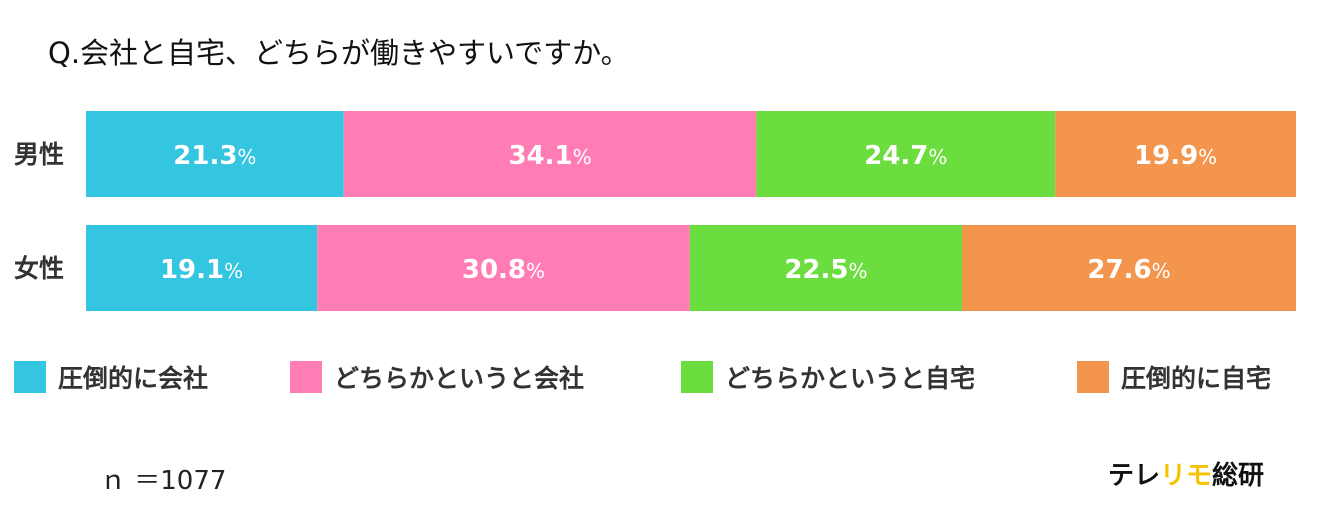 The width and height of the screenshot is (1327, 517). I want to click on data-label-0-0: 21.3%, so click(214, 156).